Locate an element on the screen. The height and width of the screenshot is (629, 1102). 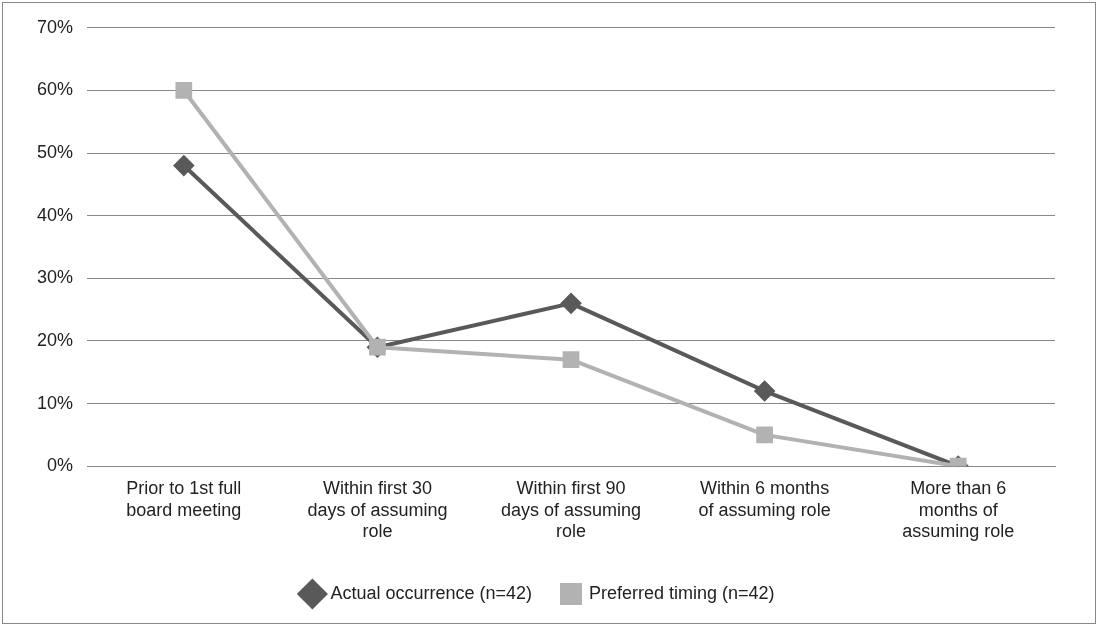
legend-label: Actual occurrence (n=42) is located at coordinates (431, 592).